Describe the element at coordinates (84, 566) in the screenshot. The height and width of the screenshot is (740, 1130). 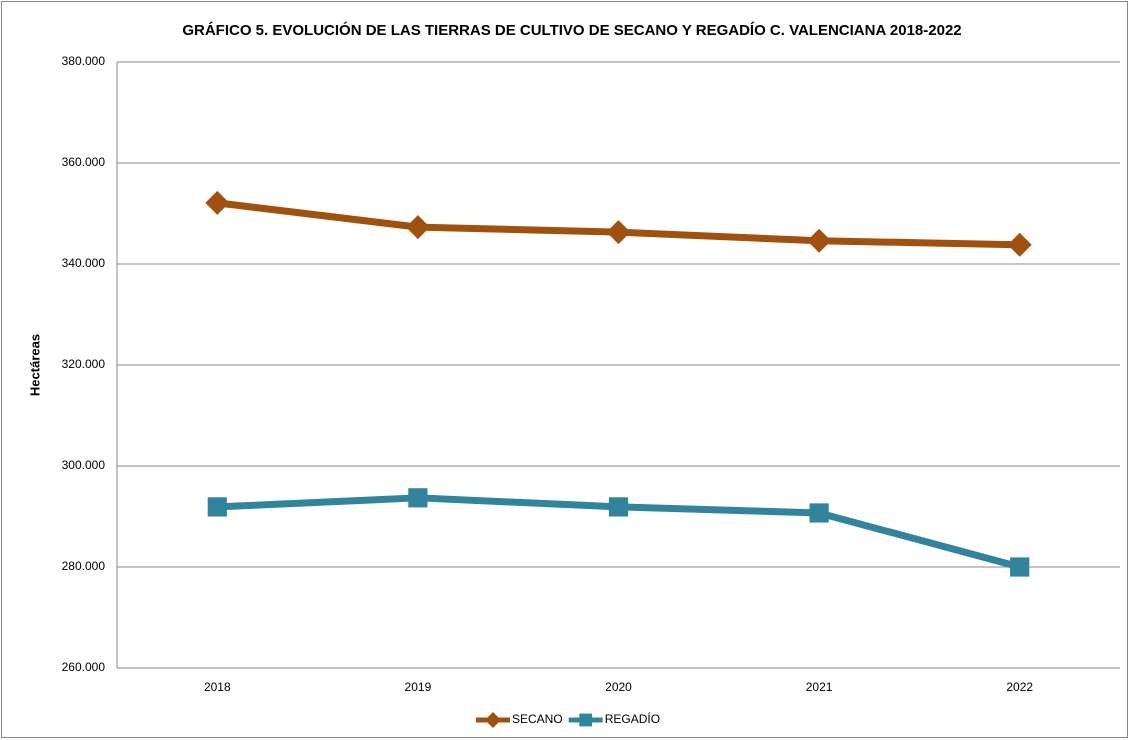
I see `y-tick-label: 280.000` at that location.